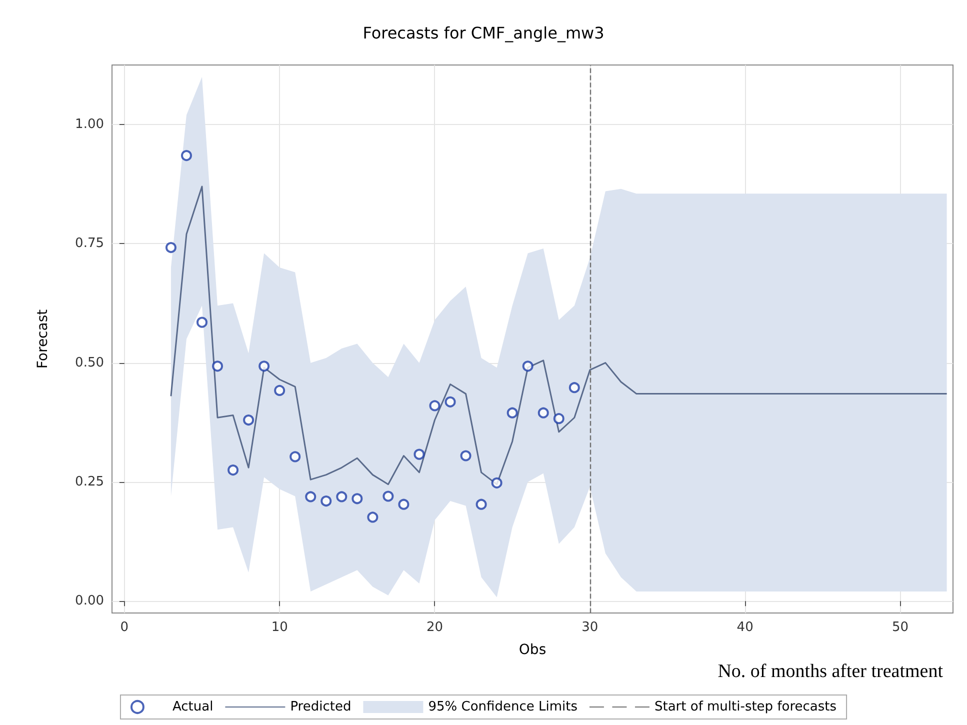 The image size is (967, 725). What do you see at coordinates (831, 671) in the screenshot?
I see `text: No. of months after treatment` at bounding box center [831, 671].